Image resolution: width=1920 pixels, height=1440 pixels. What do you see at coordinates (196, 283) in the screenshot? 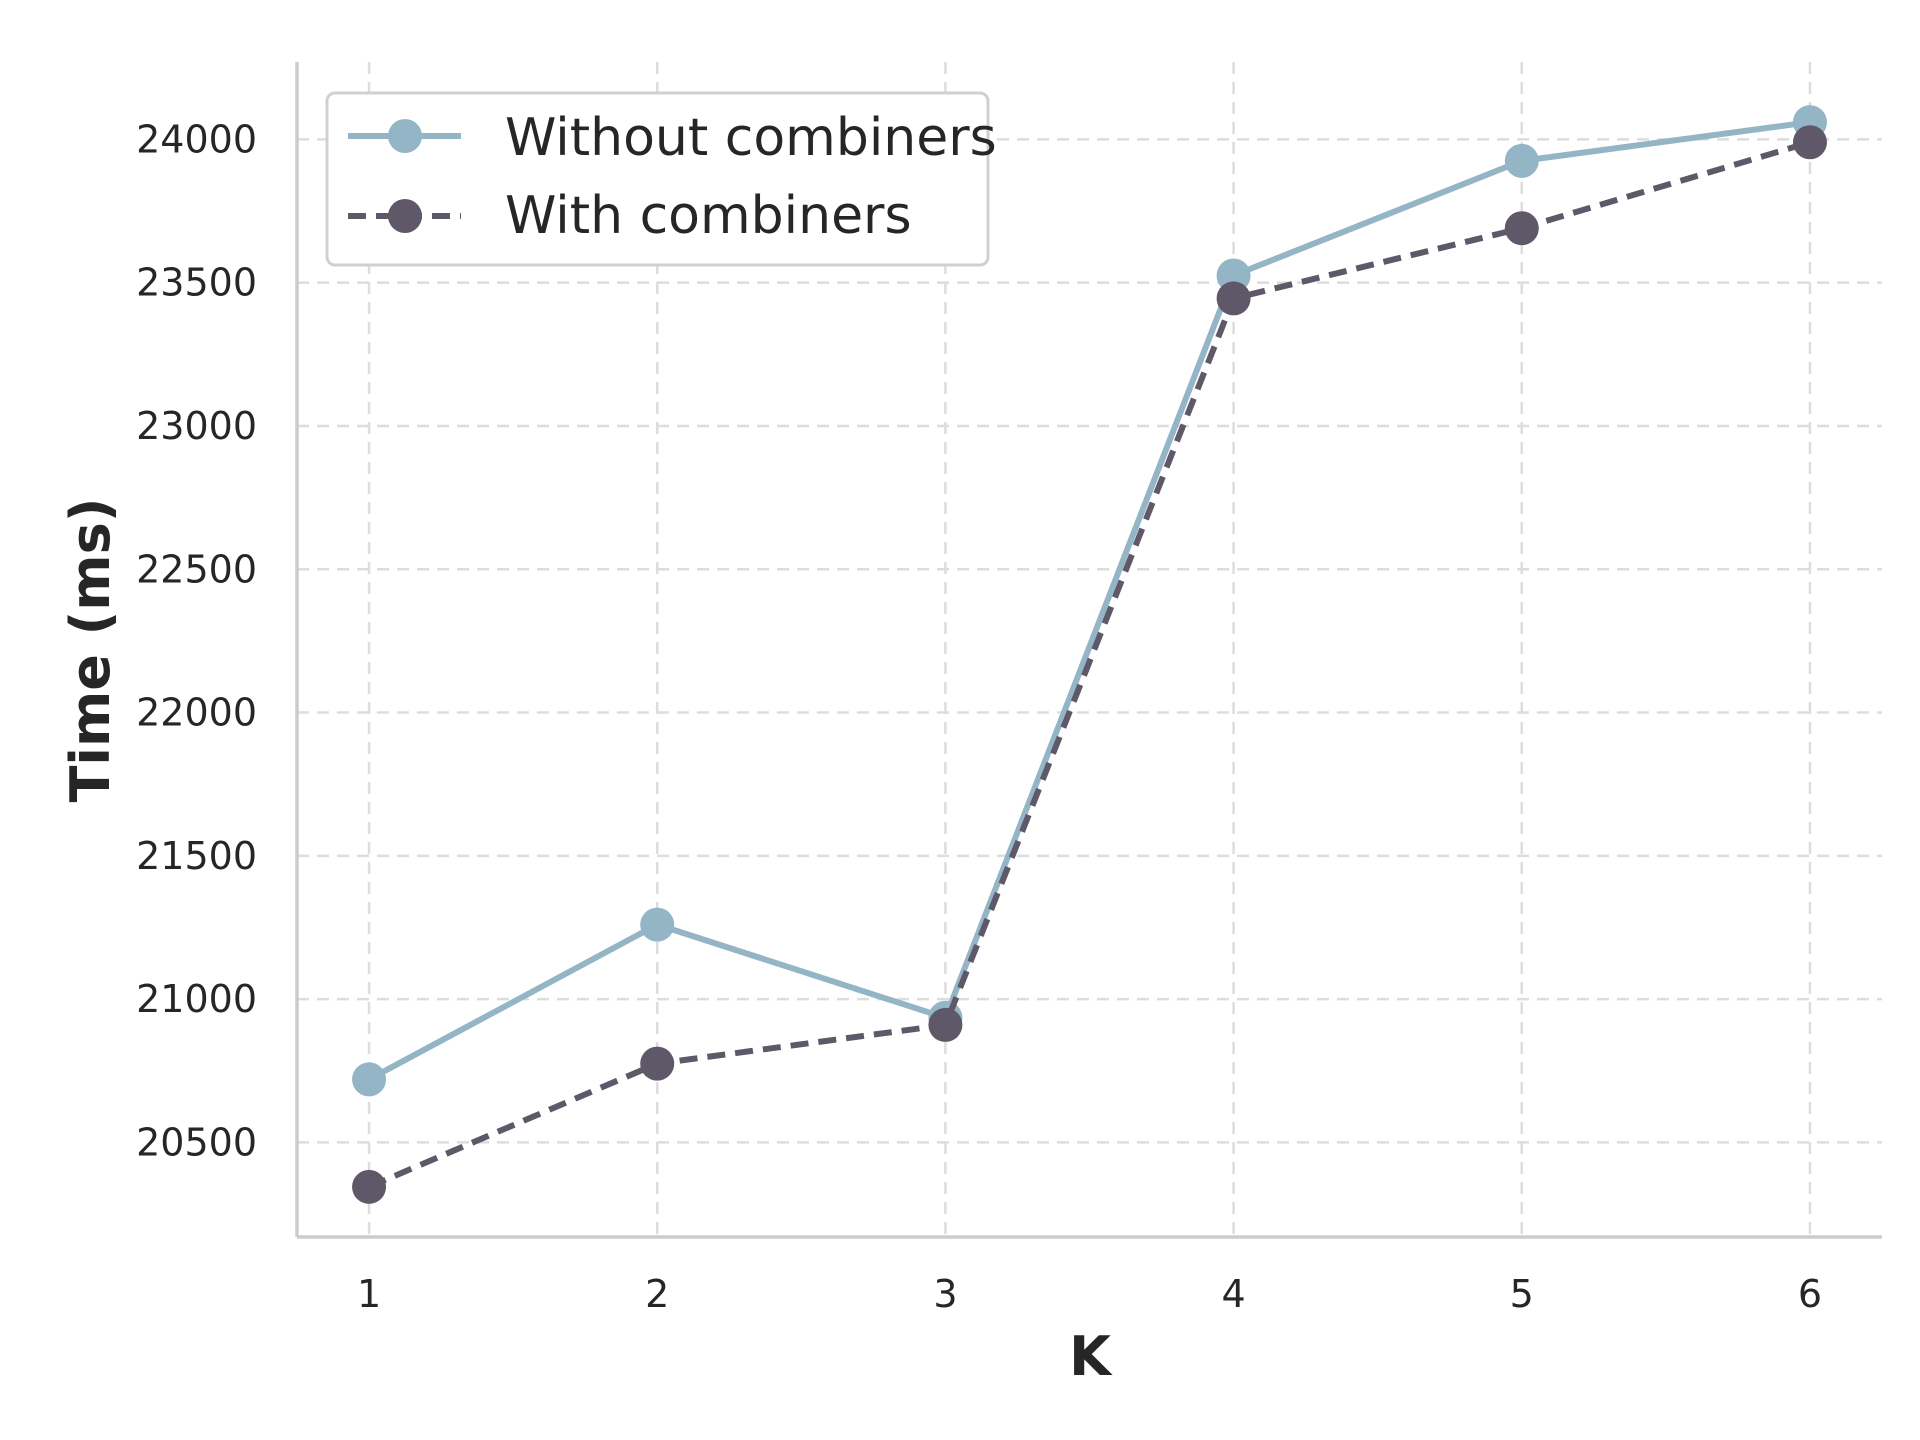
I see `y-tick-label: 23500` at bounding box center [196, 283].